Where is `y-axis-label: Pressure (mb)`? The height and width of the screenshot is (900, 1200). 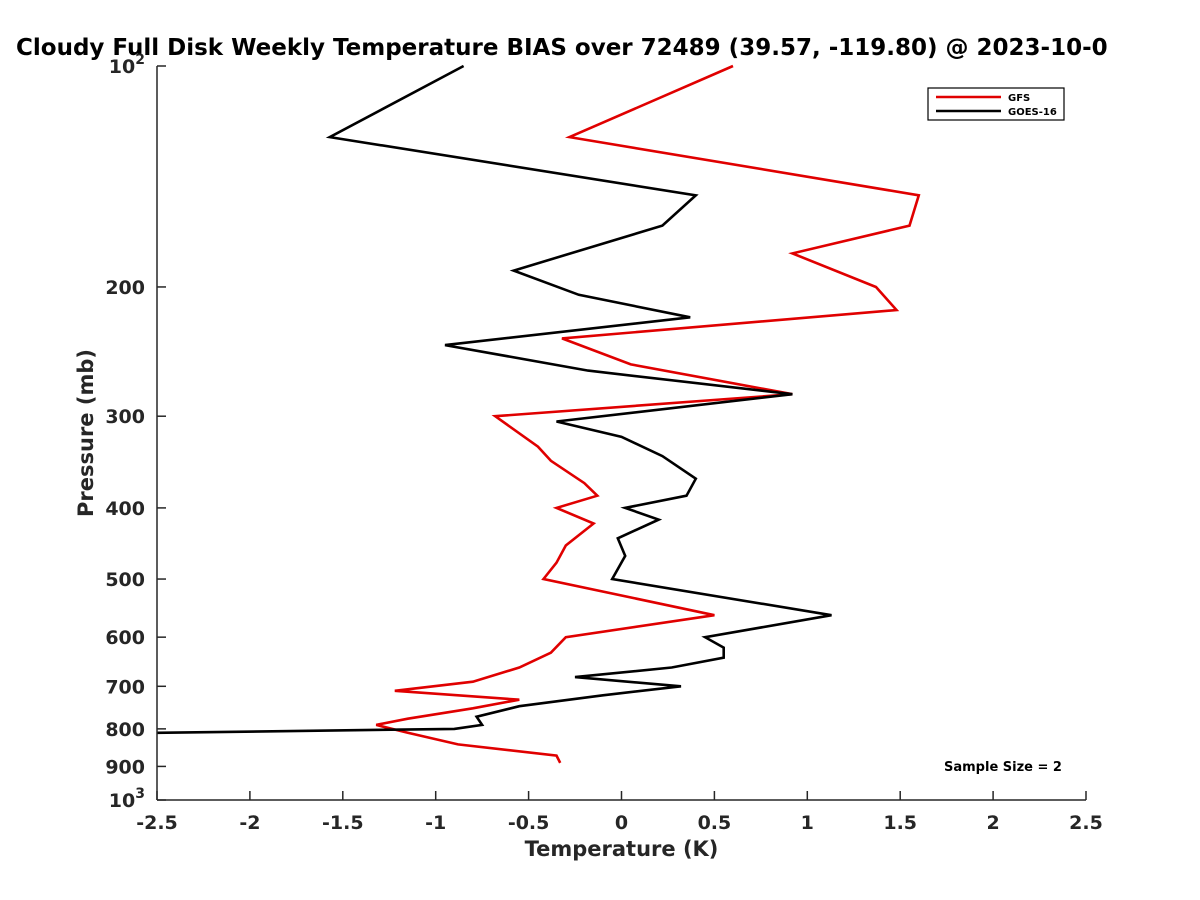 y-axis-label: Pressure (mb) is located at coordinates (86, 433).